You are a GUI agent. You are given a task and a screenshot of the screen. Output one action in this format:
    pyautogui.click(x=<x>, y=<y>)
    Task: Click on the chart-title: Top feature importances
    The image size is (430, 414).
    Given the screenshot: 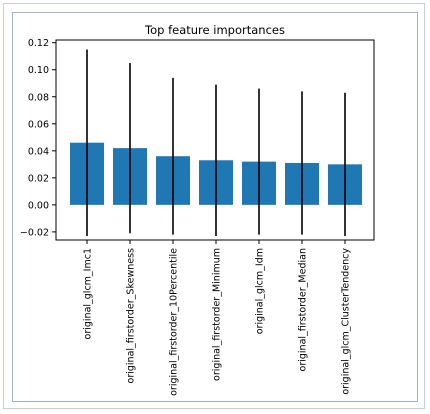 What is the action you would take?
    pyautogui.click(x=214, y=30)
    